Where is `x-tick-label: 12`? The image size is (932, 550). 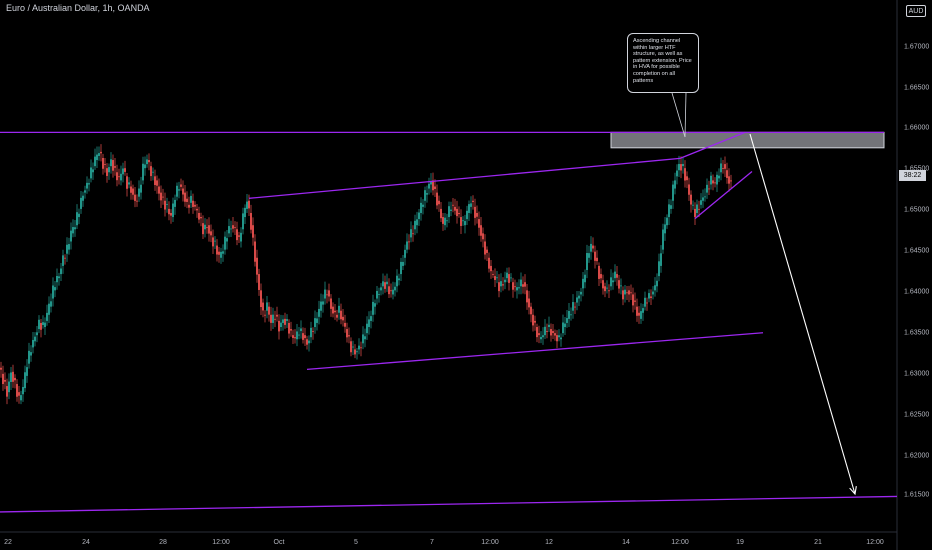
x-tick-label: 12 is located at coordinates (549, 542).